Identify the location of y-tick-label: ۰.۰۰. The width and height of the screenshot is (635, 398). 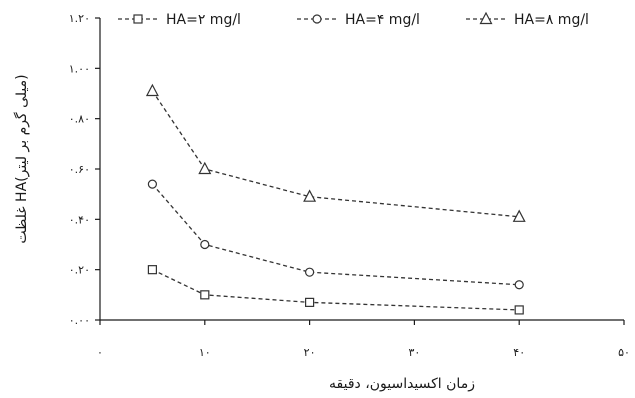
(79, 320).